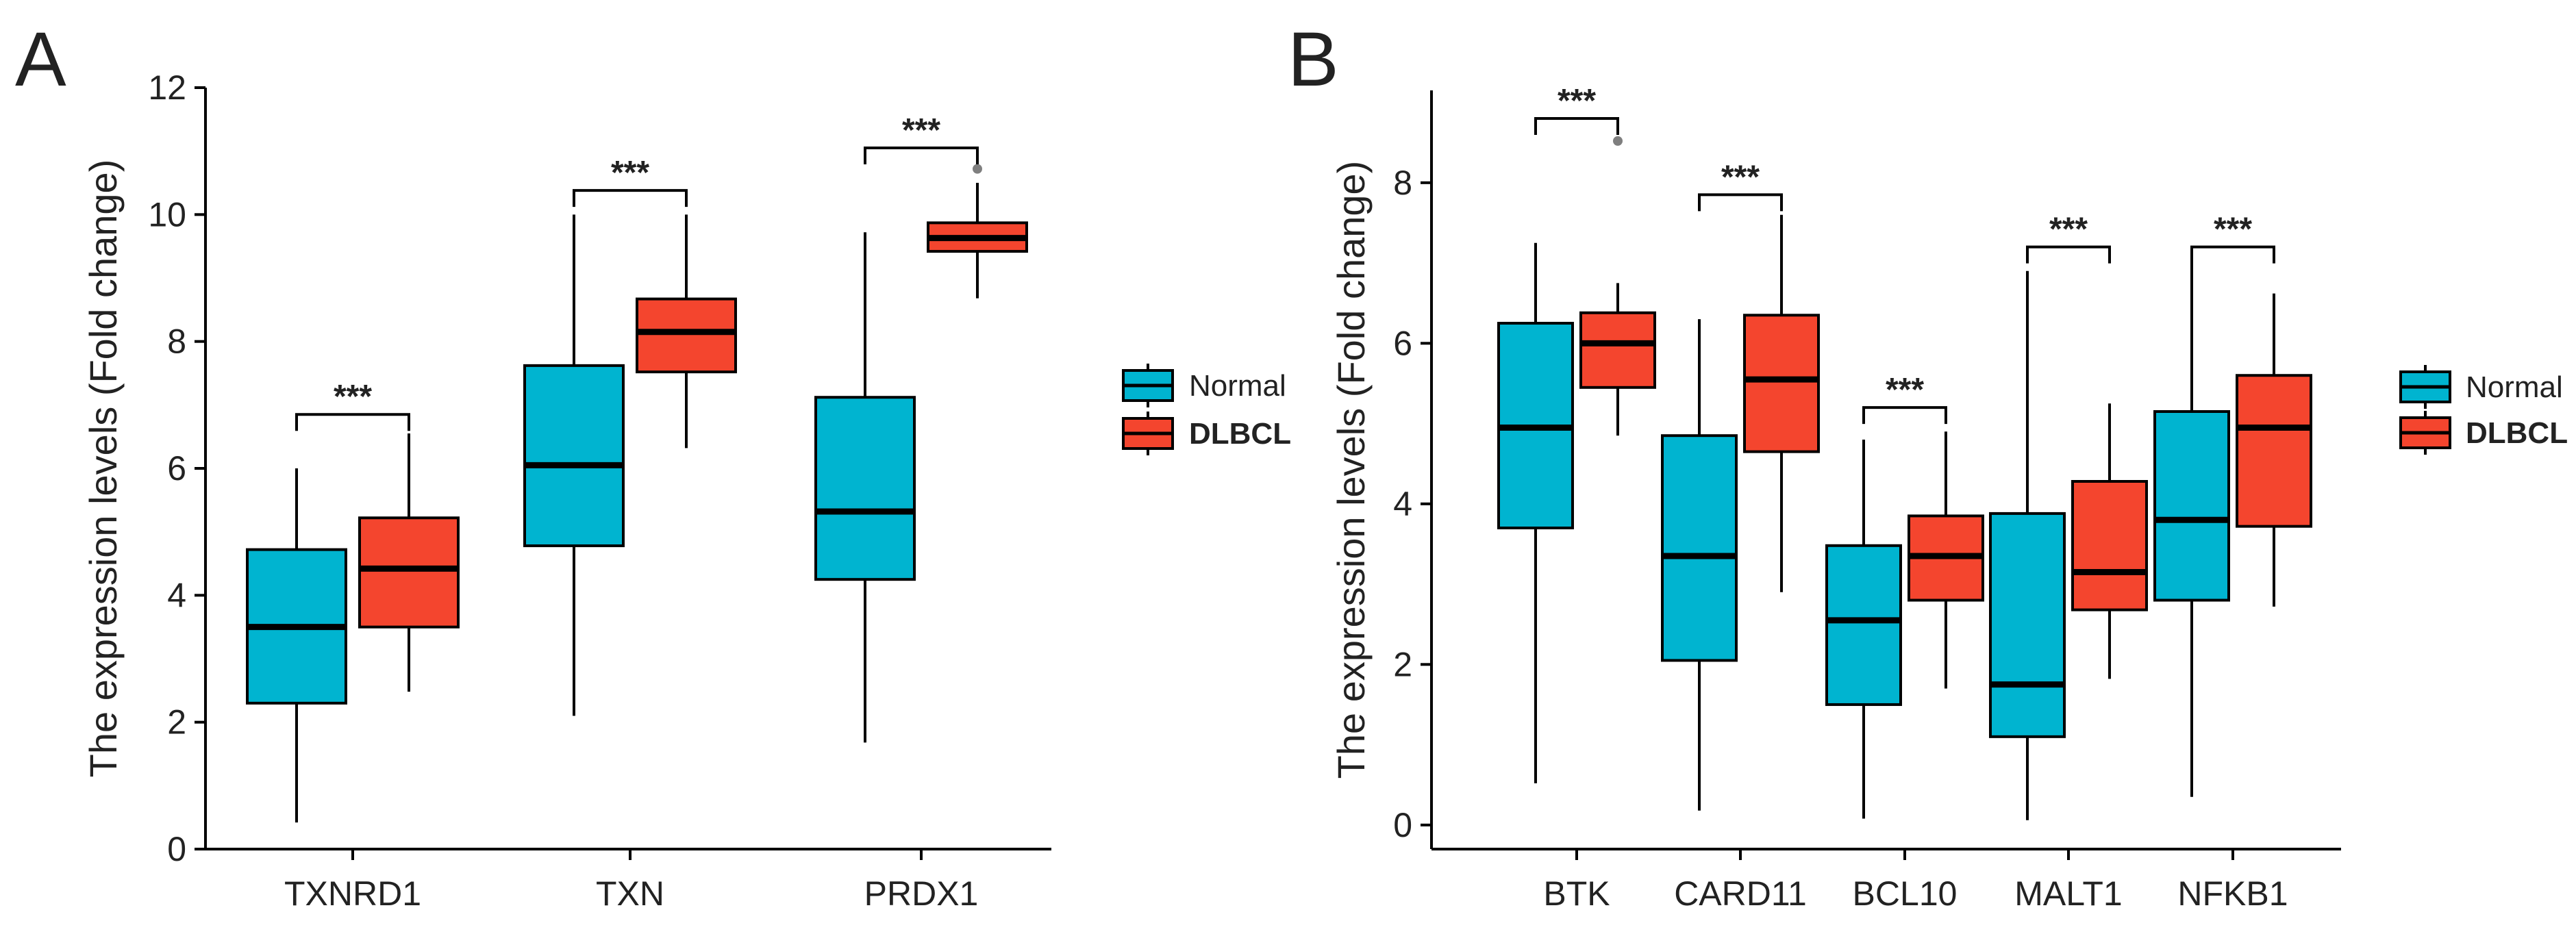  I want to click on x-tick-label: CARD11, so click(1741, 893).